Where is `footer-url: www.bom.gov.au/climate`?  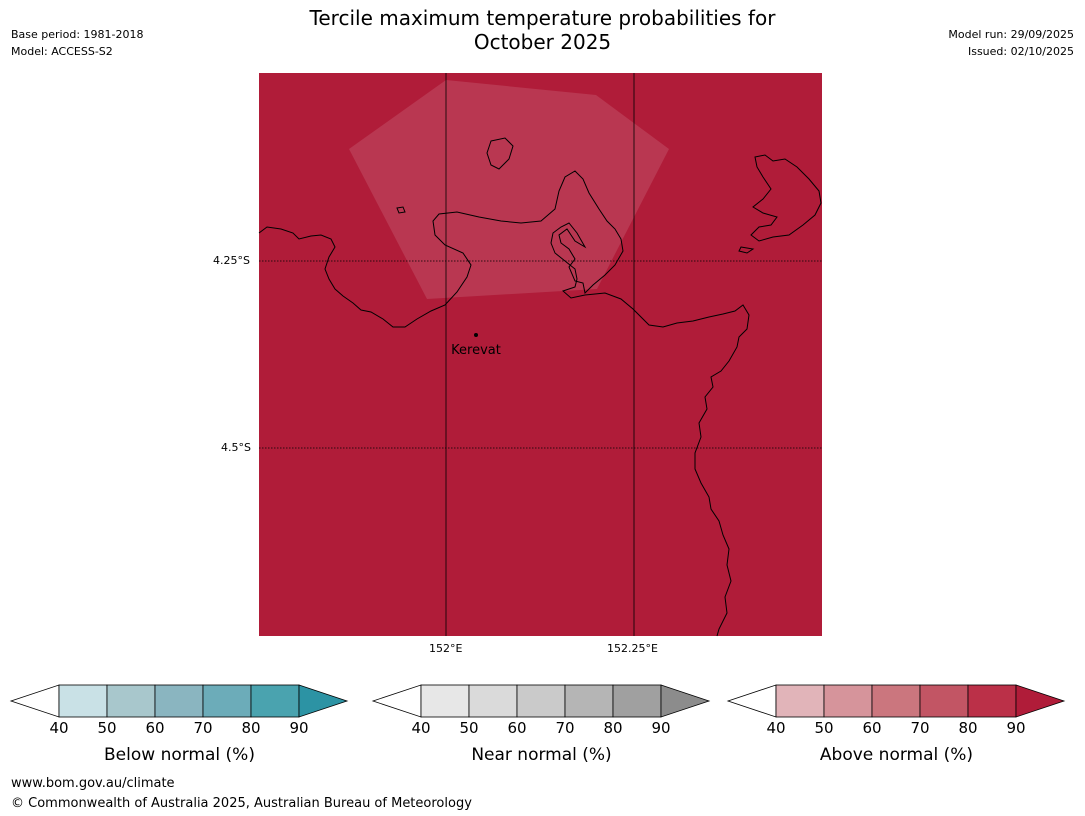 footer-url: www.bom.gov.au/climate is located at coordinates (93, 783).